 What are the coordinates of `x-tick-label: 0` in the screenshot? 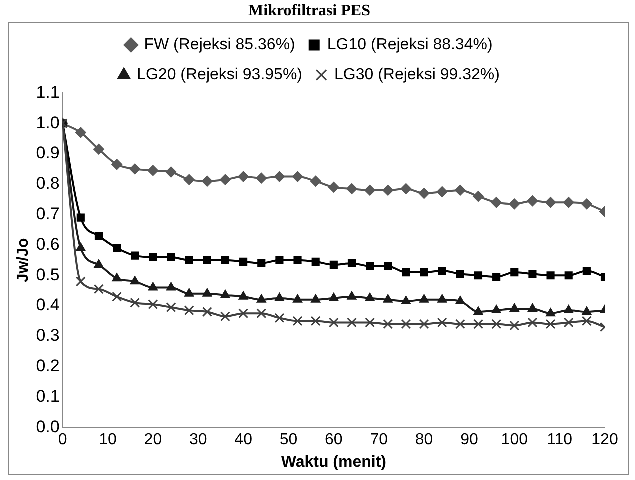 It's located at (63, 440).